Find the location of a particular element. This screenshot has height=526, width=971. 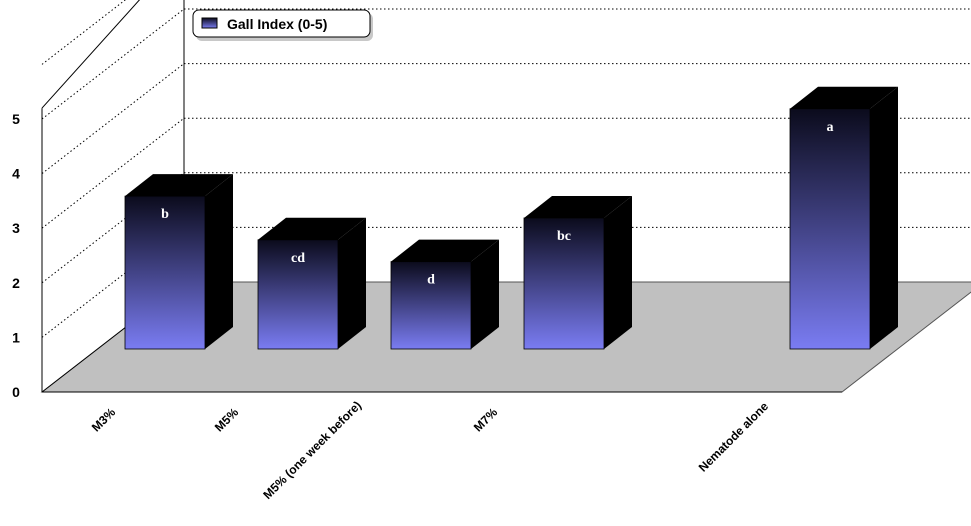

x-tick-label: M5% (one week before) is located at coordinates (312, 450).